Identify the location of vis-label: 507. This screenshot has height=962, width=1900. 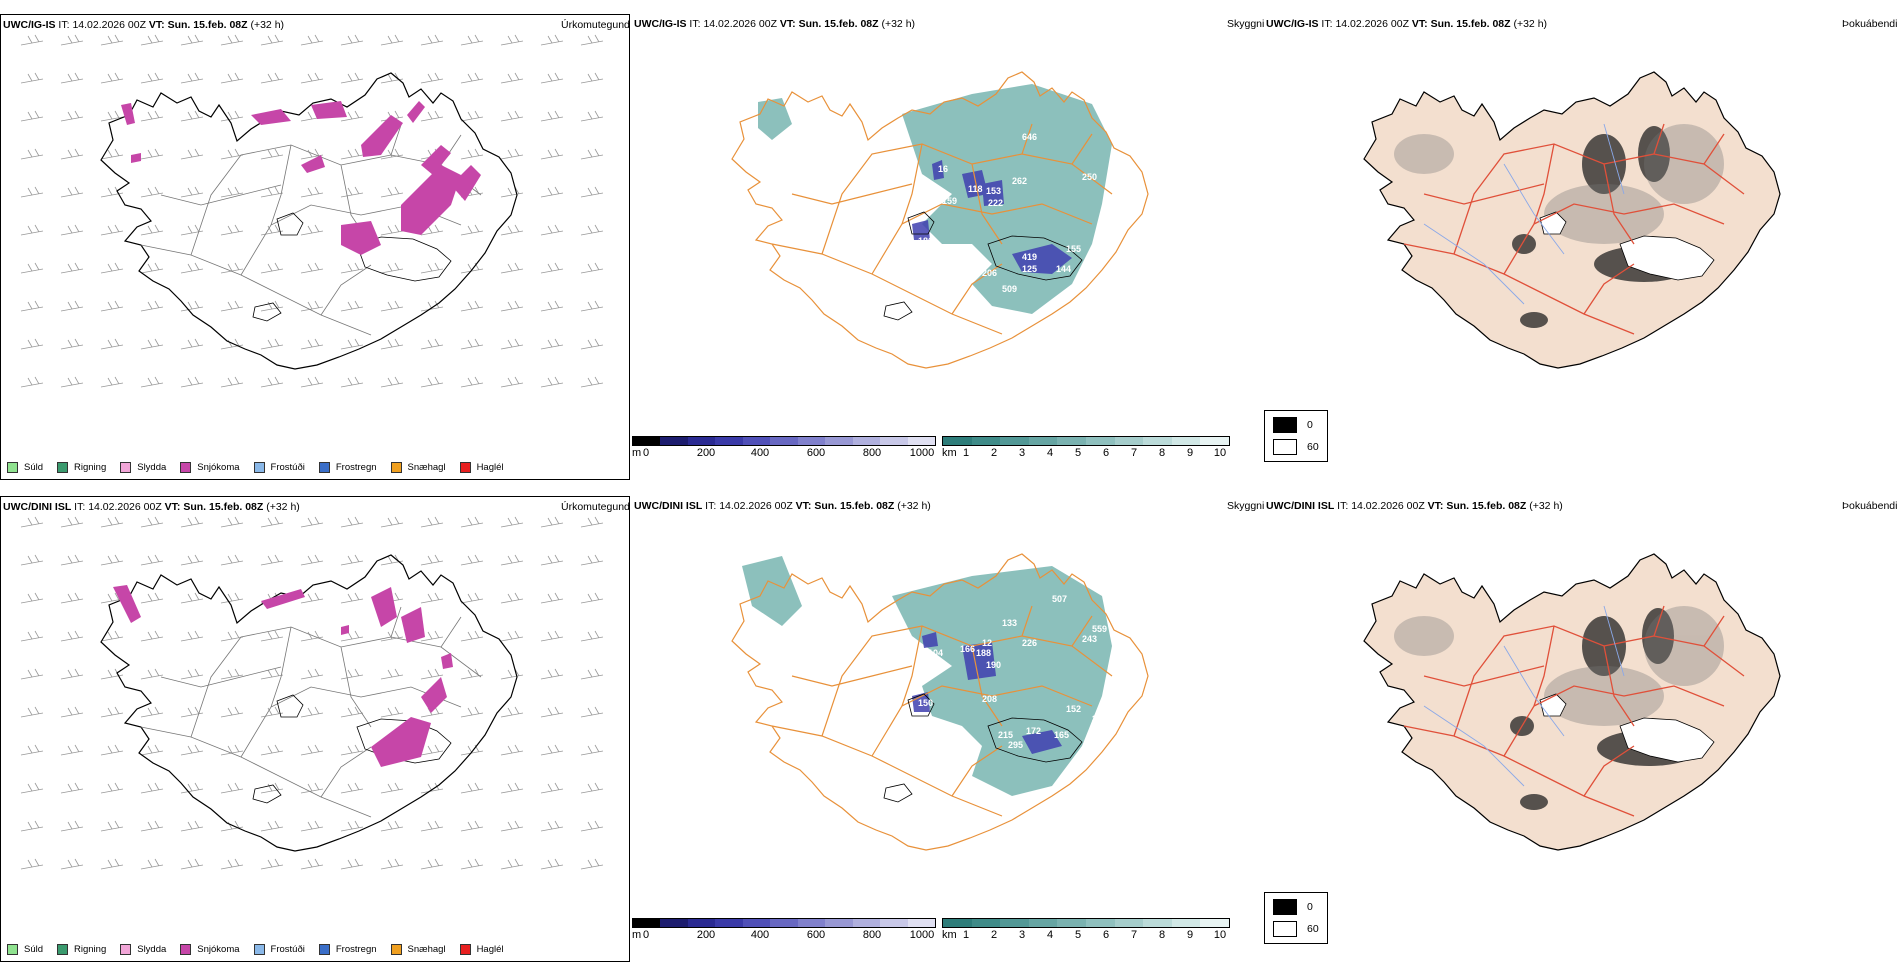
(1059, 599).